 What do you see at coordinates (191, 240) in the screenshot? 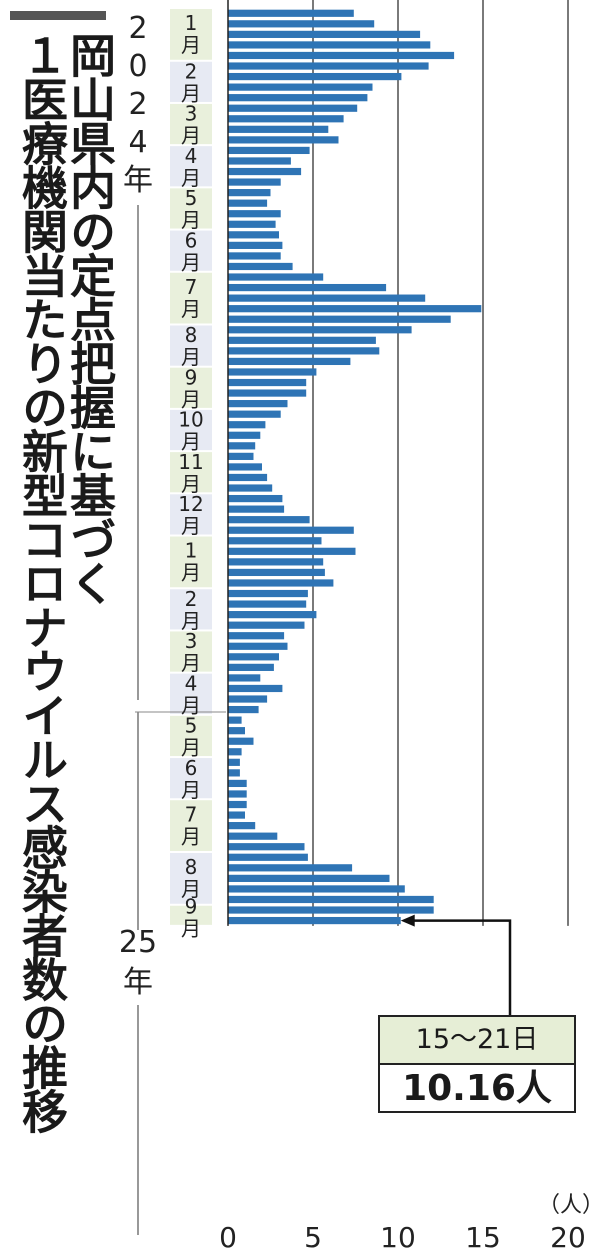
I see `month-number: 6` at bounding box center [191, 240].